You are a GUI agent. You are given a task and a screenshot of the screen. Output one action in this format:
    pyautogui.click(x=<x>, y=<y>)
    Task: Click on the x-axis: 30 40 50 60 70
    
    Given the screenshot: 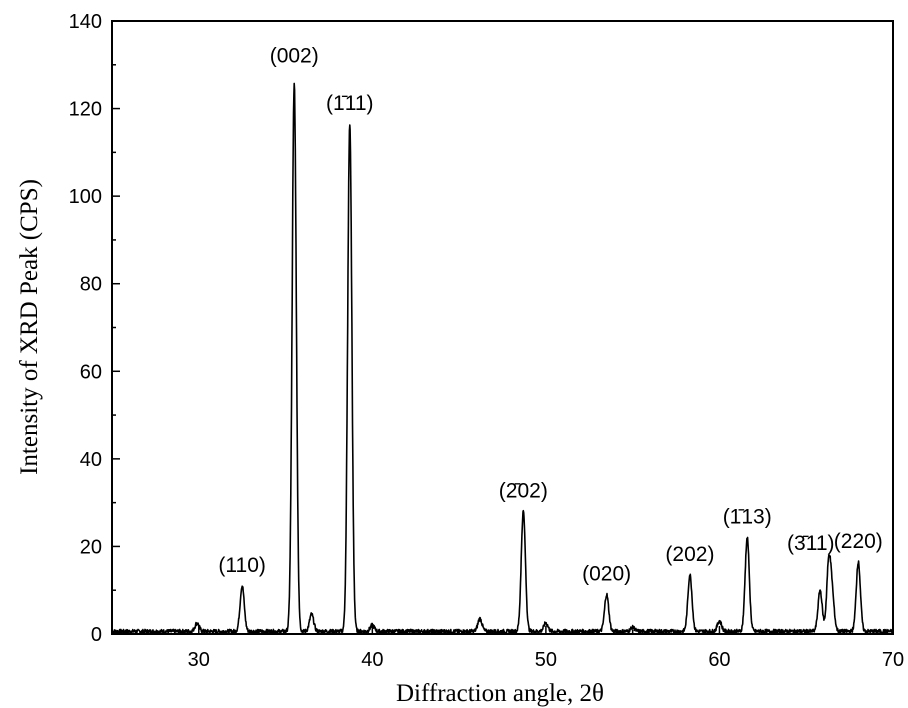 What is the action you would take?
    pyautogui.click(x=507, y=648)
    